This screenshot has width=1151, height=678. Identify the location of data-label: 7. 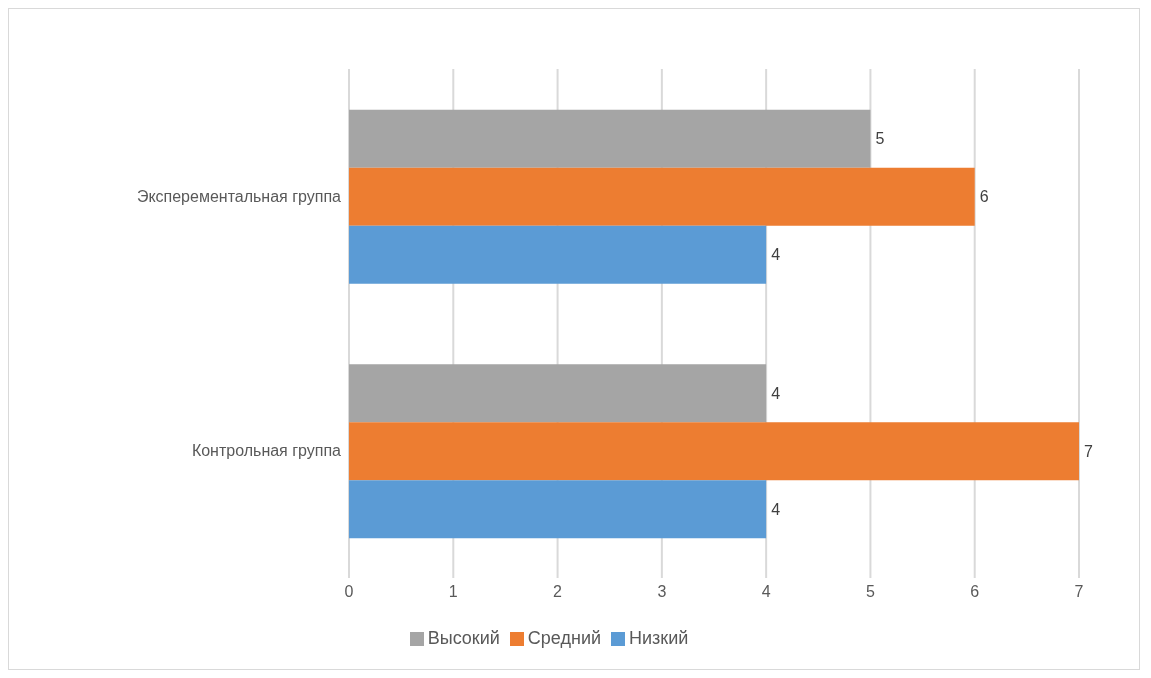
(1088, 451).